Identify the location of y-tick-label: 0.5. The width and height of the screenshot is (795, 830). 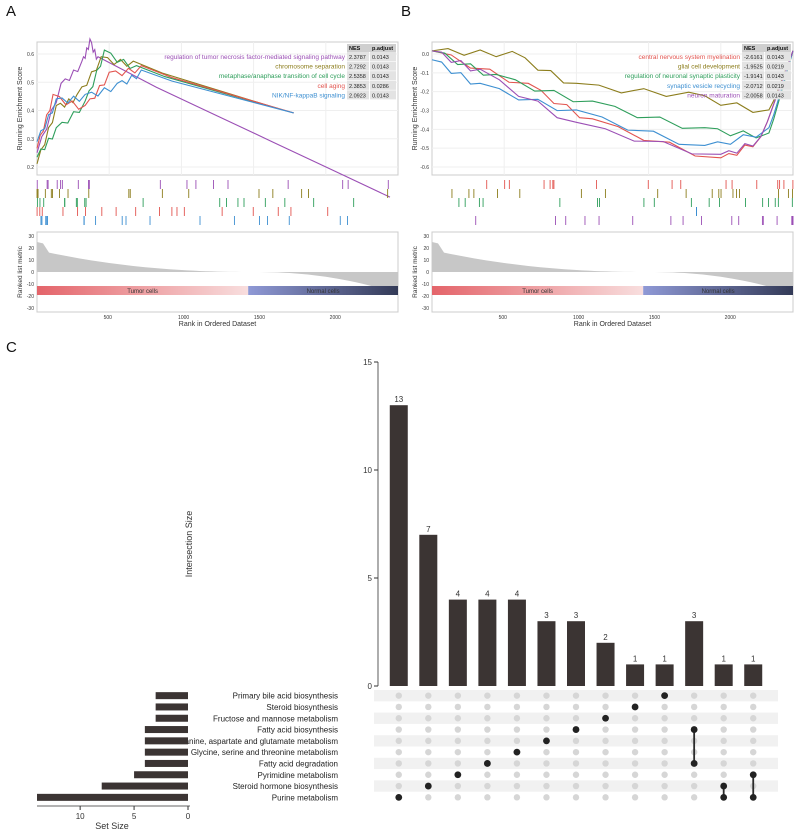
(30, 83).